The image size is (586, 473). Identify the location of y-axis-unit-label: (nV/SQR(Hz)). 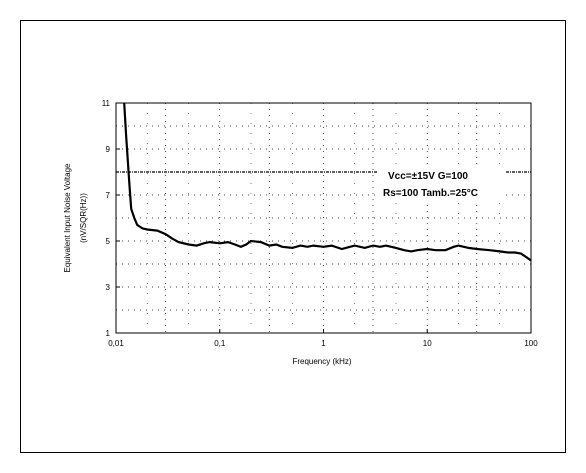
(83, 218).